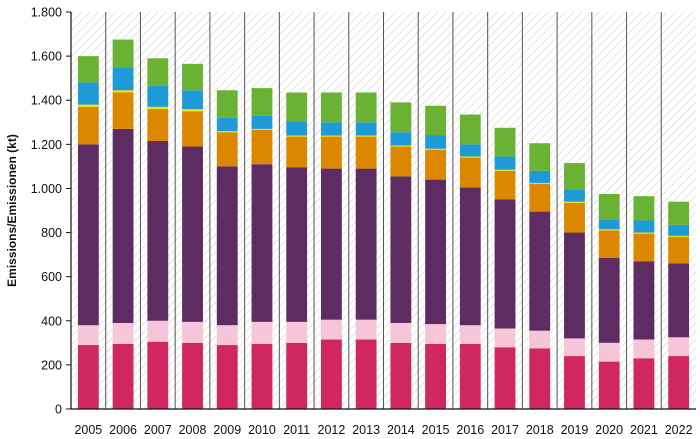 Image resolution: width=700 pixels, height=439 pixels. Describe the element at coordinates (331, 136) in the screenshot. I see `bar-segment-2012-s5` at that location.